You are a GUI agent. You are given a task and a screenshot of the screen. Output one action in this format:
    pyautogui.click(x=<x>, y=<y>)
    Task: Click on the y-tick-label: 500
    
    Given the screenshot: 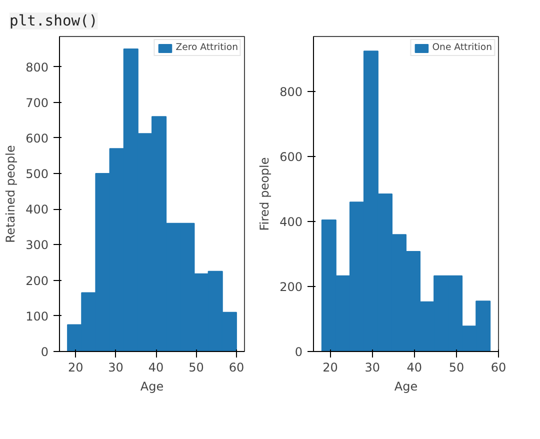 What is the action you would take?
    pyautogui.click(x=37, y=174)
    